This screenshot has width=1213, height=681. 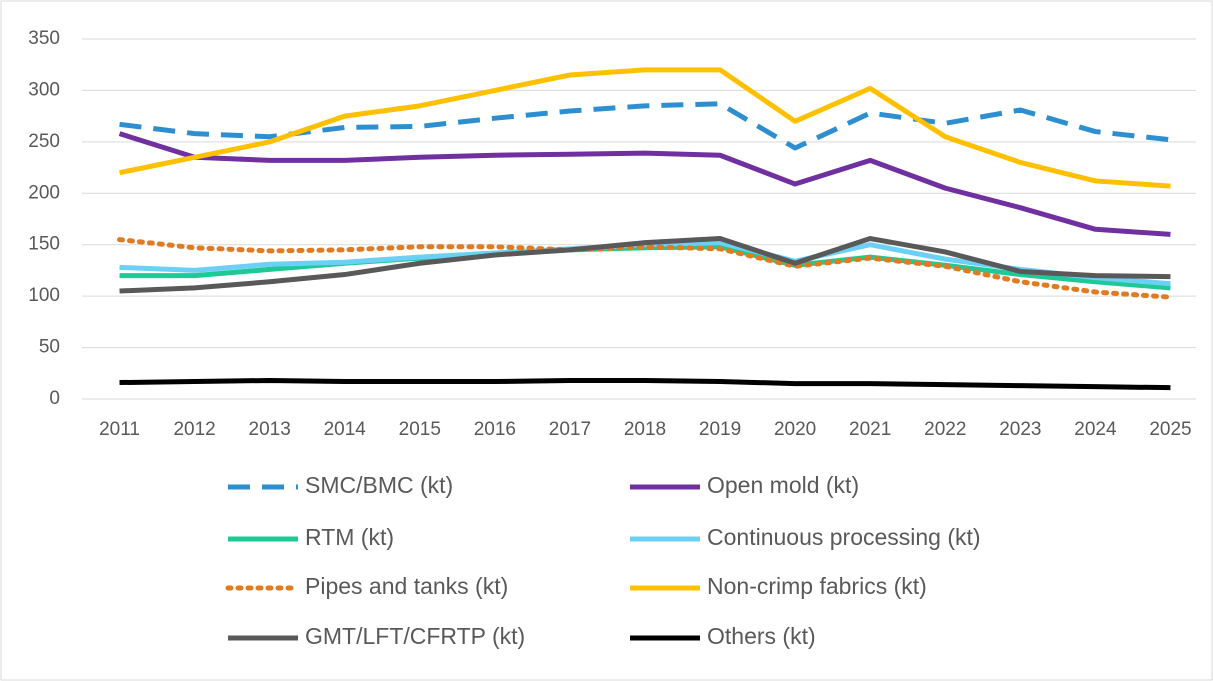 What do you see at coordinates (54, 398) in the screenshot?
I see `y-tick-label: 0` at bounding box center [54, 398].